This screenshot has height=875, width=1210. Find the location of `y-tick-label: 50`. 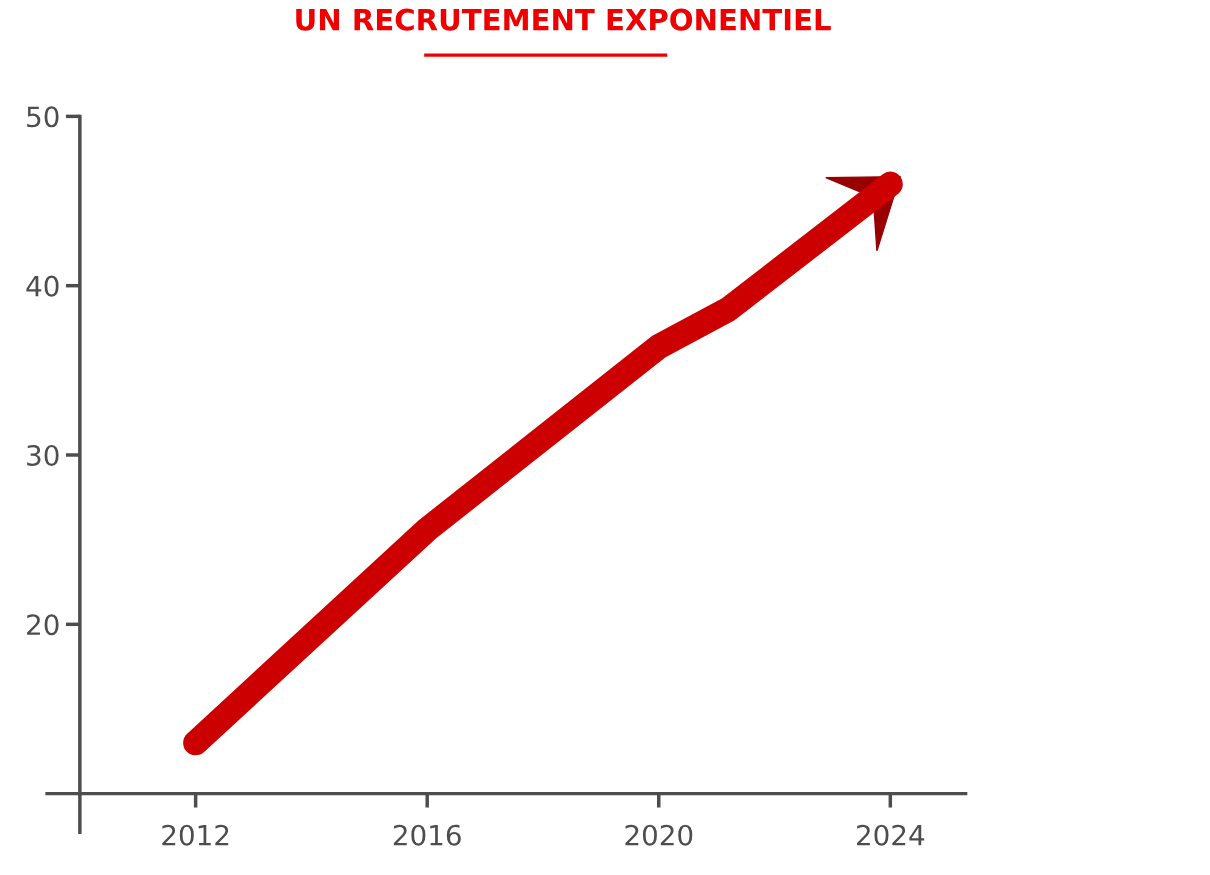

y-tick-label: 50 is located at coordinates (43, 117).